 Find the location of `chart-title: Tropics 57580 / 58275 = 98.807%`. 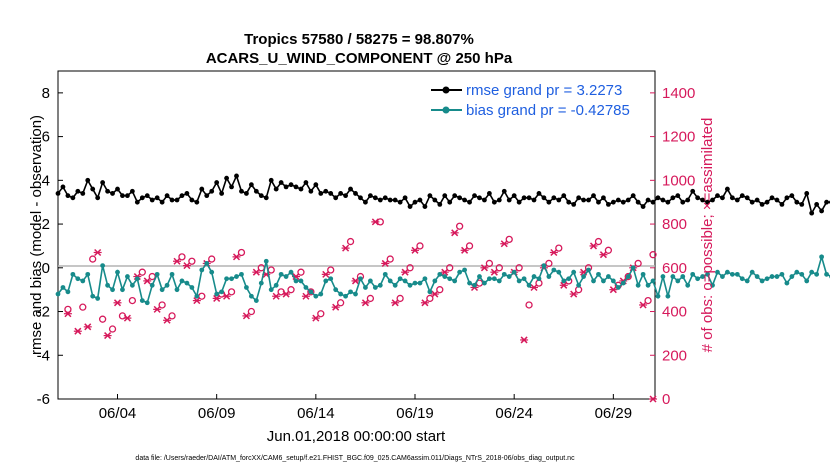

chart-title: Tropics 57580 / 58275 = 98.807% is located at coordinates (359, 39).